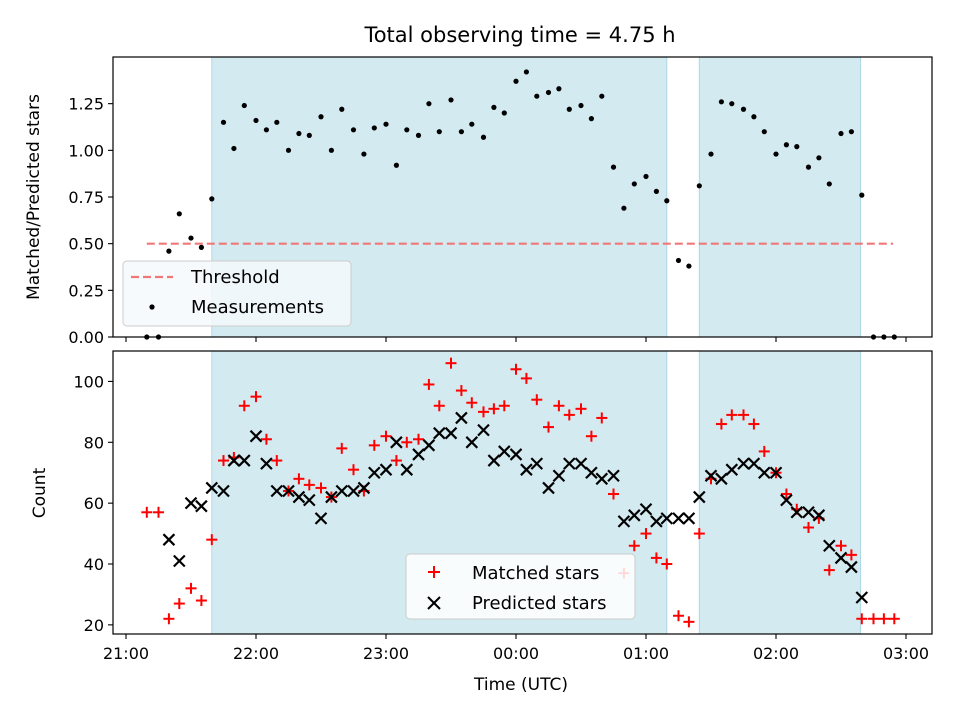 The height and width of the screenshot is (720, 960). What do you see at coordinates (516, 339) in the screenshot?
I see `top-x-ticks` at bounding box center [516, 339].